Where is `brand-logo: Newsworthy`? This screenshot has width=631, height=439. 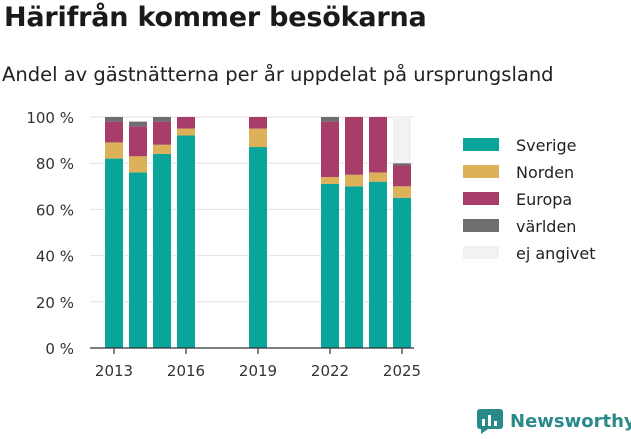 brand-logo: Newsworthy is located at coordinates (553, 421).